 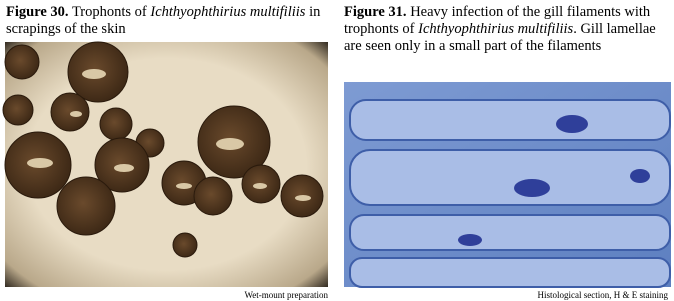 What do you see at coordinates (602, 295) in the screenshot?
I see `photo-note: Histological section, H & E staining` at bounding box center [602, 295].